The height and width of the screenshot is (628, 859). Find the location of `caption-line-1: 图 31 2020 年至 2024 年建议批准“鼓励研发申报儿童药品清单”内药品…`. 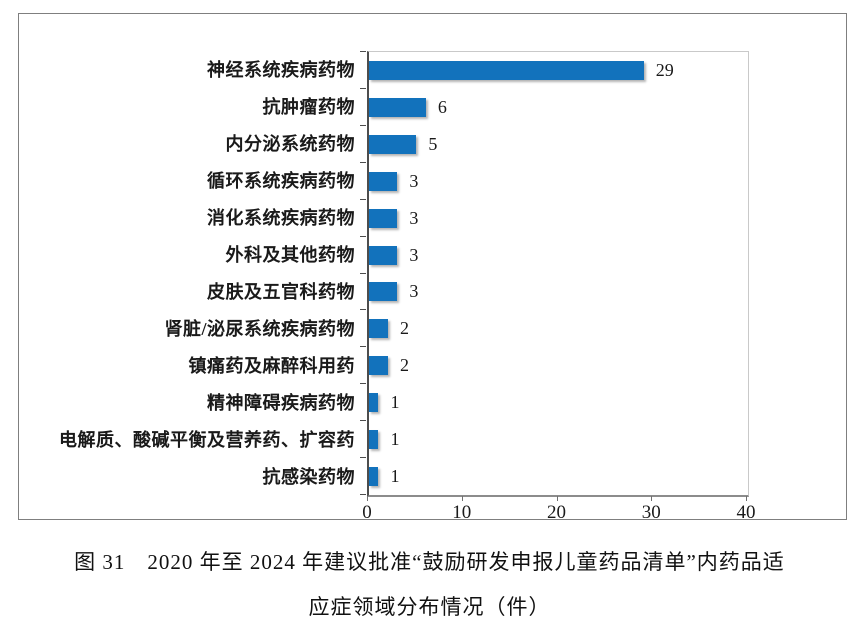

caption-line-1: 图 31 2020 年至 2024 年建议批准“鼓励研发申报儿童药品清单”内药品… is located at coordinates (429, 561).